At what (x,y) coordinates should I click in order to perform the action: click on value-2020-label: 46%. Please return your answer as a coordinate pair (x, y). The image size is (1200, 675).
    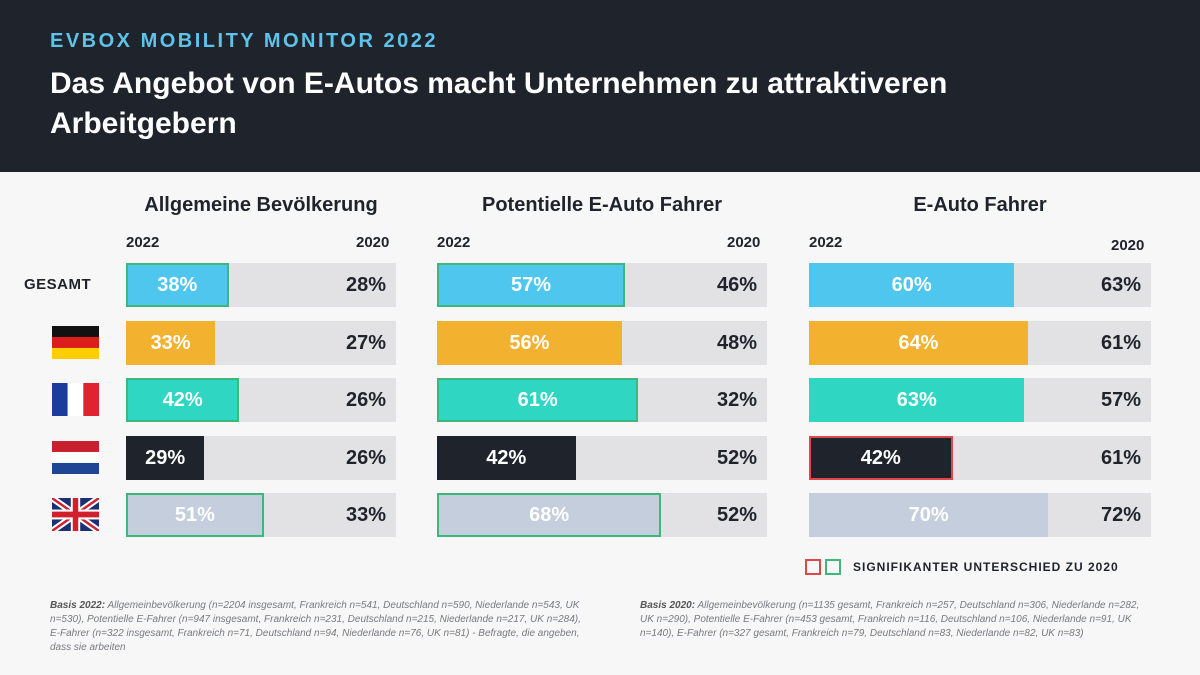
    Looking at the image, I should click on (736, 285).